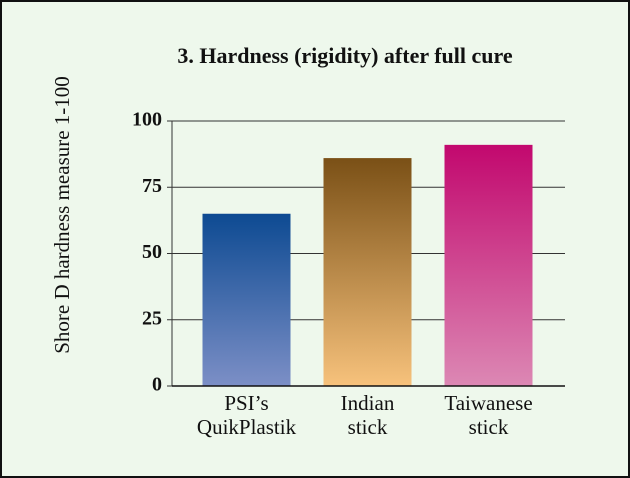 The width and height of the screenshot is (630, 478). Describe the element at coordinates (368, 403) in the screenshot. I see `x-tick-label: Indian` at that location.